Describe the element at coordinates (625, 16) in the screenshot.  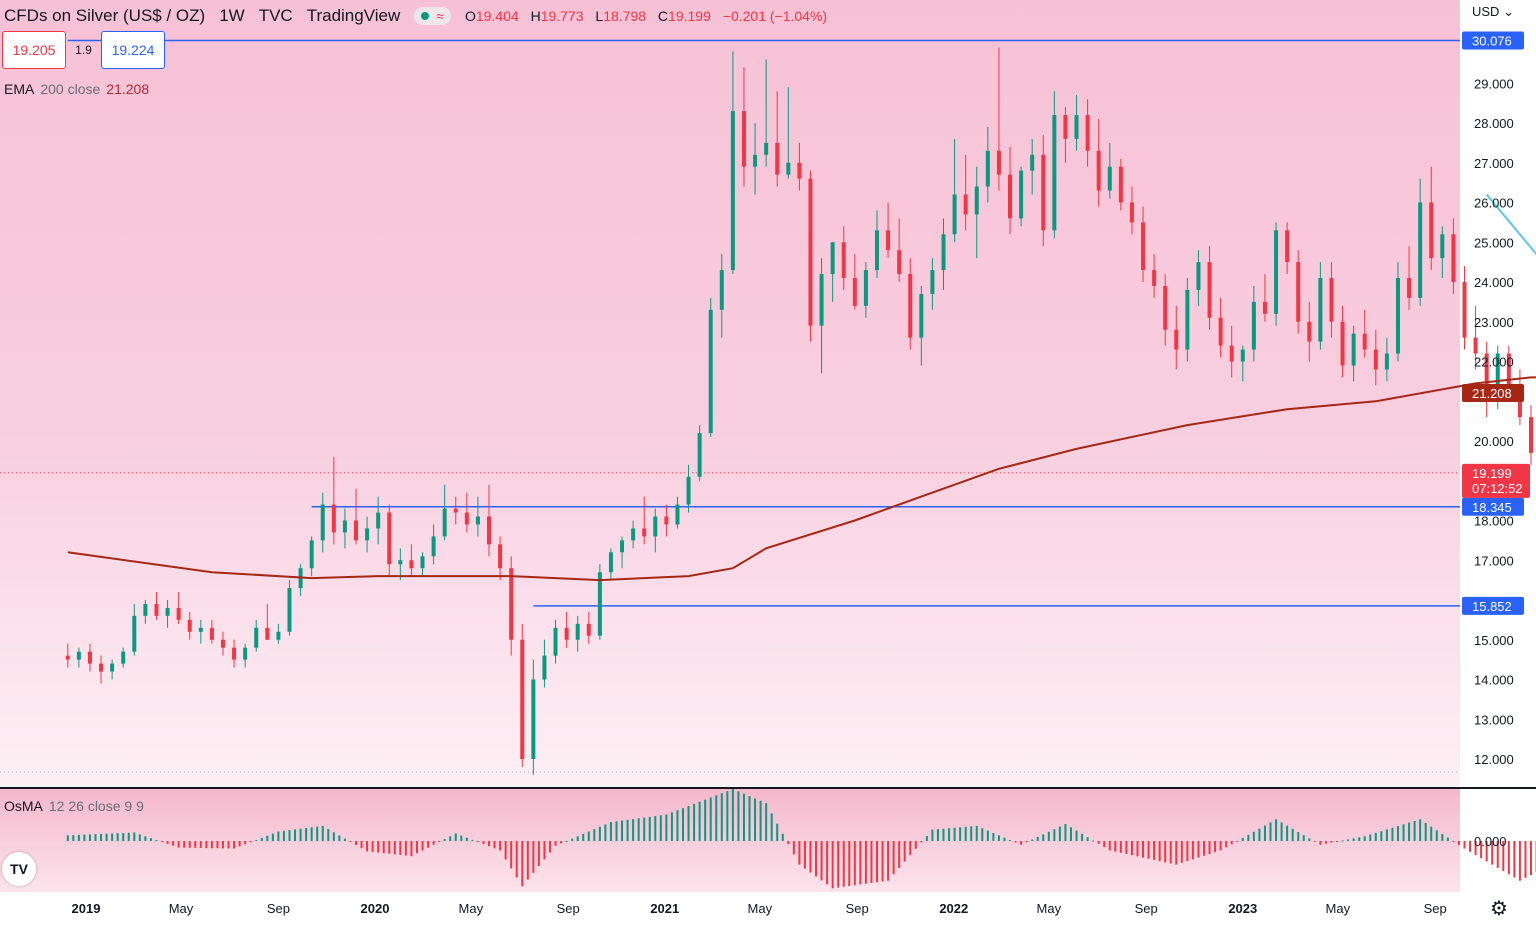
I see `low-value: 18.798` at that location.